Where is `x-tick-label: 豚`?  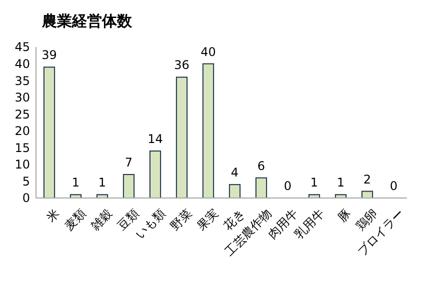 x-tick-label: 豚 is located at coordinates (344, 215).